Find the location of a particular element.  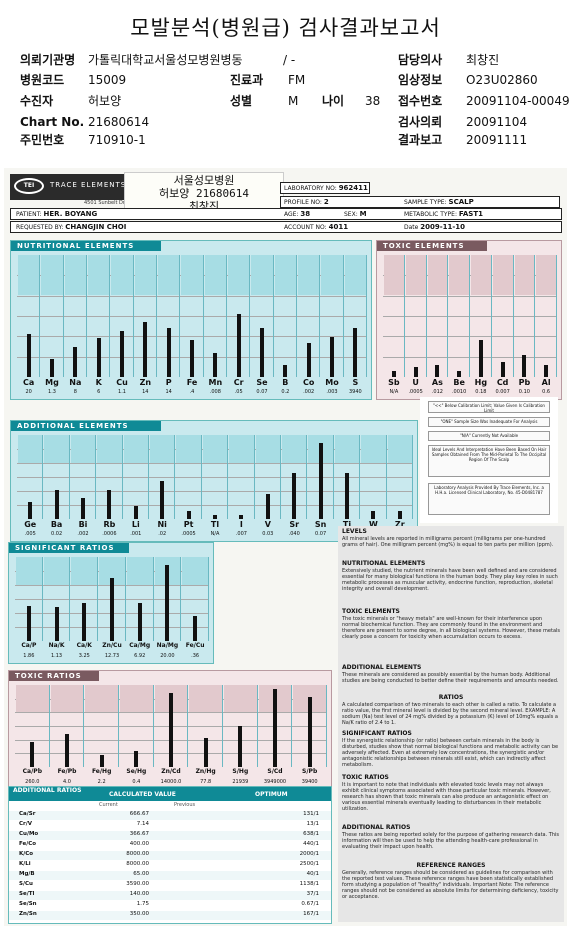

bar-value: 14000.0 is located at coordinates (171, 782).